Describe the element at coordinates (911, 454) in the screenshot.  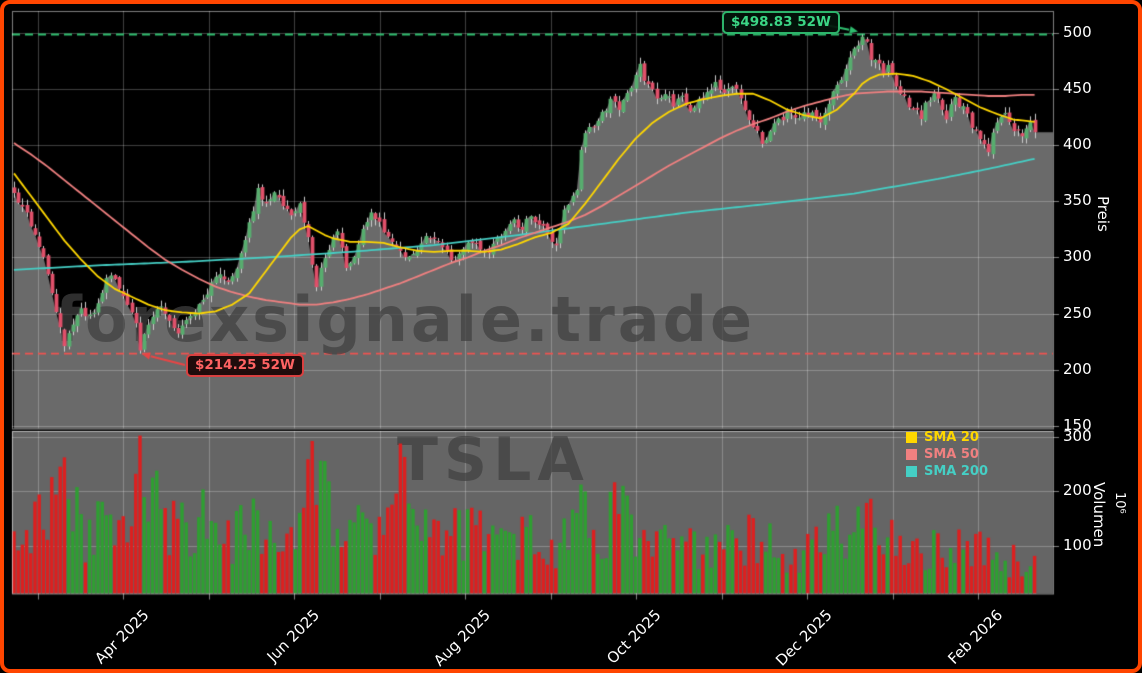
I see `sma50-swatch-icon` at that location.